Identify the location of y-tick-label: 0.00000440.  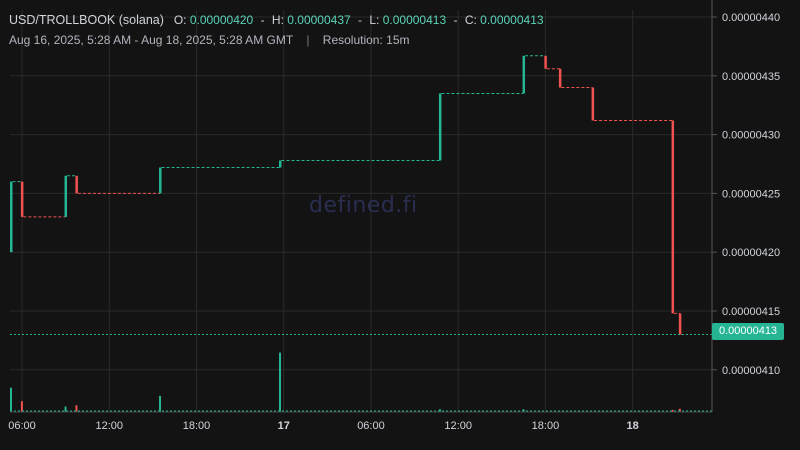
(751, 18).